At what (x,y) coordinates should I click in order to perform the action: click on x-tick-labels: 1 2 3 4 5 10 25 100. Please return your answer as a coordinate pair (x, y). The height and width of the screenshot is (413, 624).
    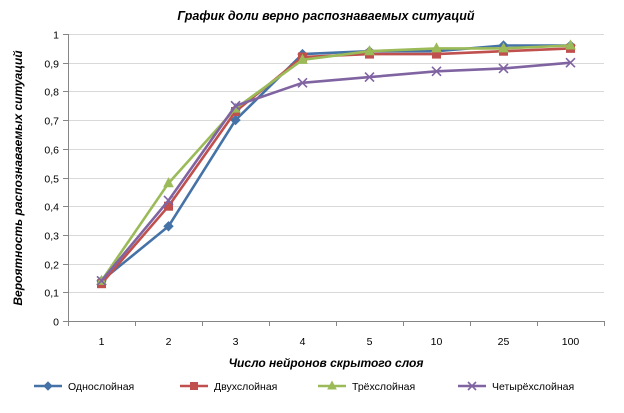
    Looking at the image, I should click on (339, 342).